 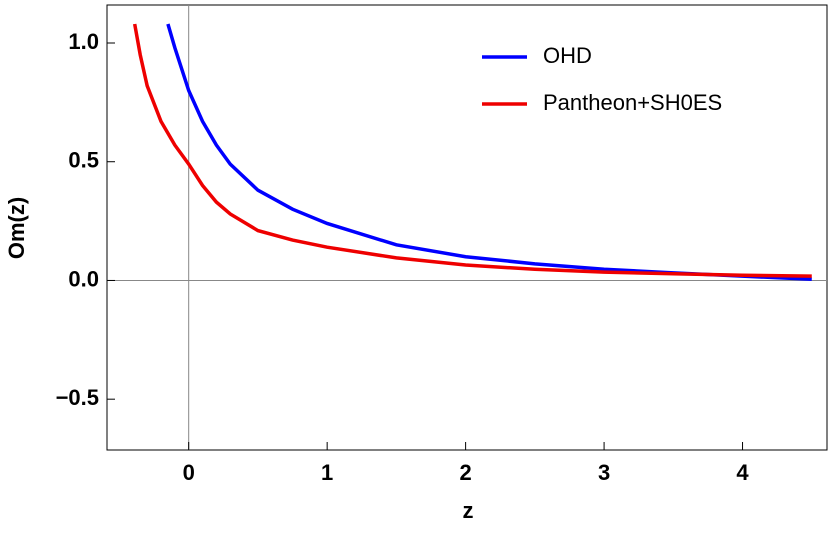 What do you see at coordinates (189, 472) in the screenshot?
I see `x-tick-label: 0` at bounding box center [189, 472].